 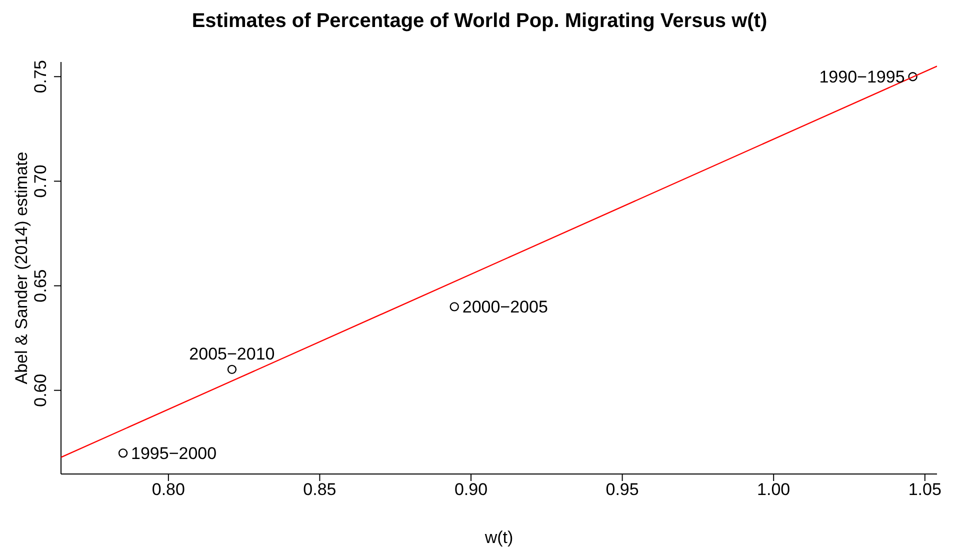 I want to click on x-axis-title: w(t), so click(x=499, y=537).